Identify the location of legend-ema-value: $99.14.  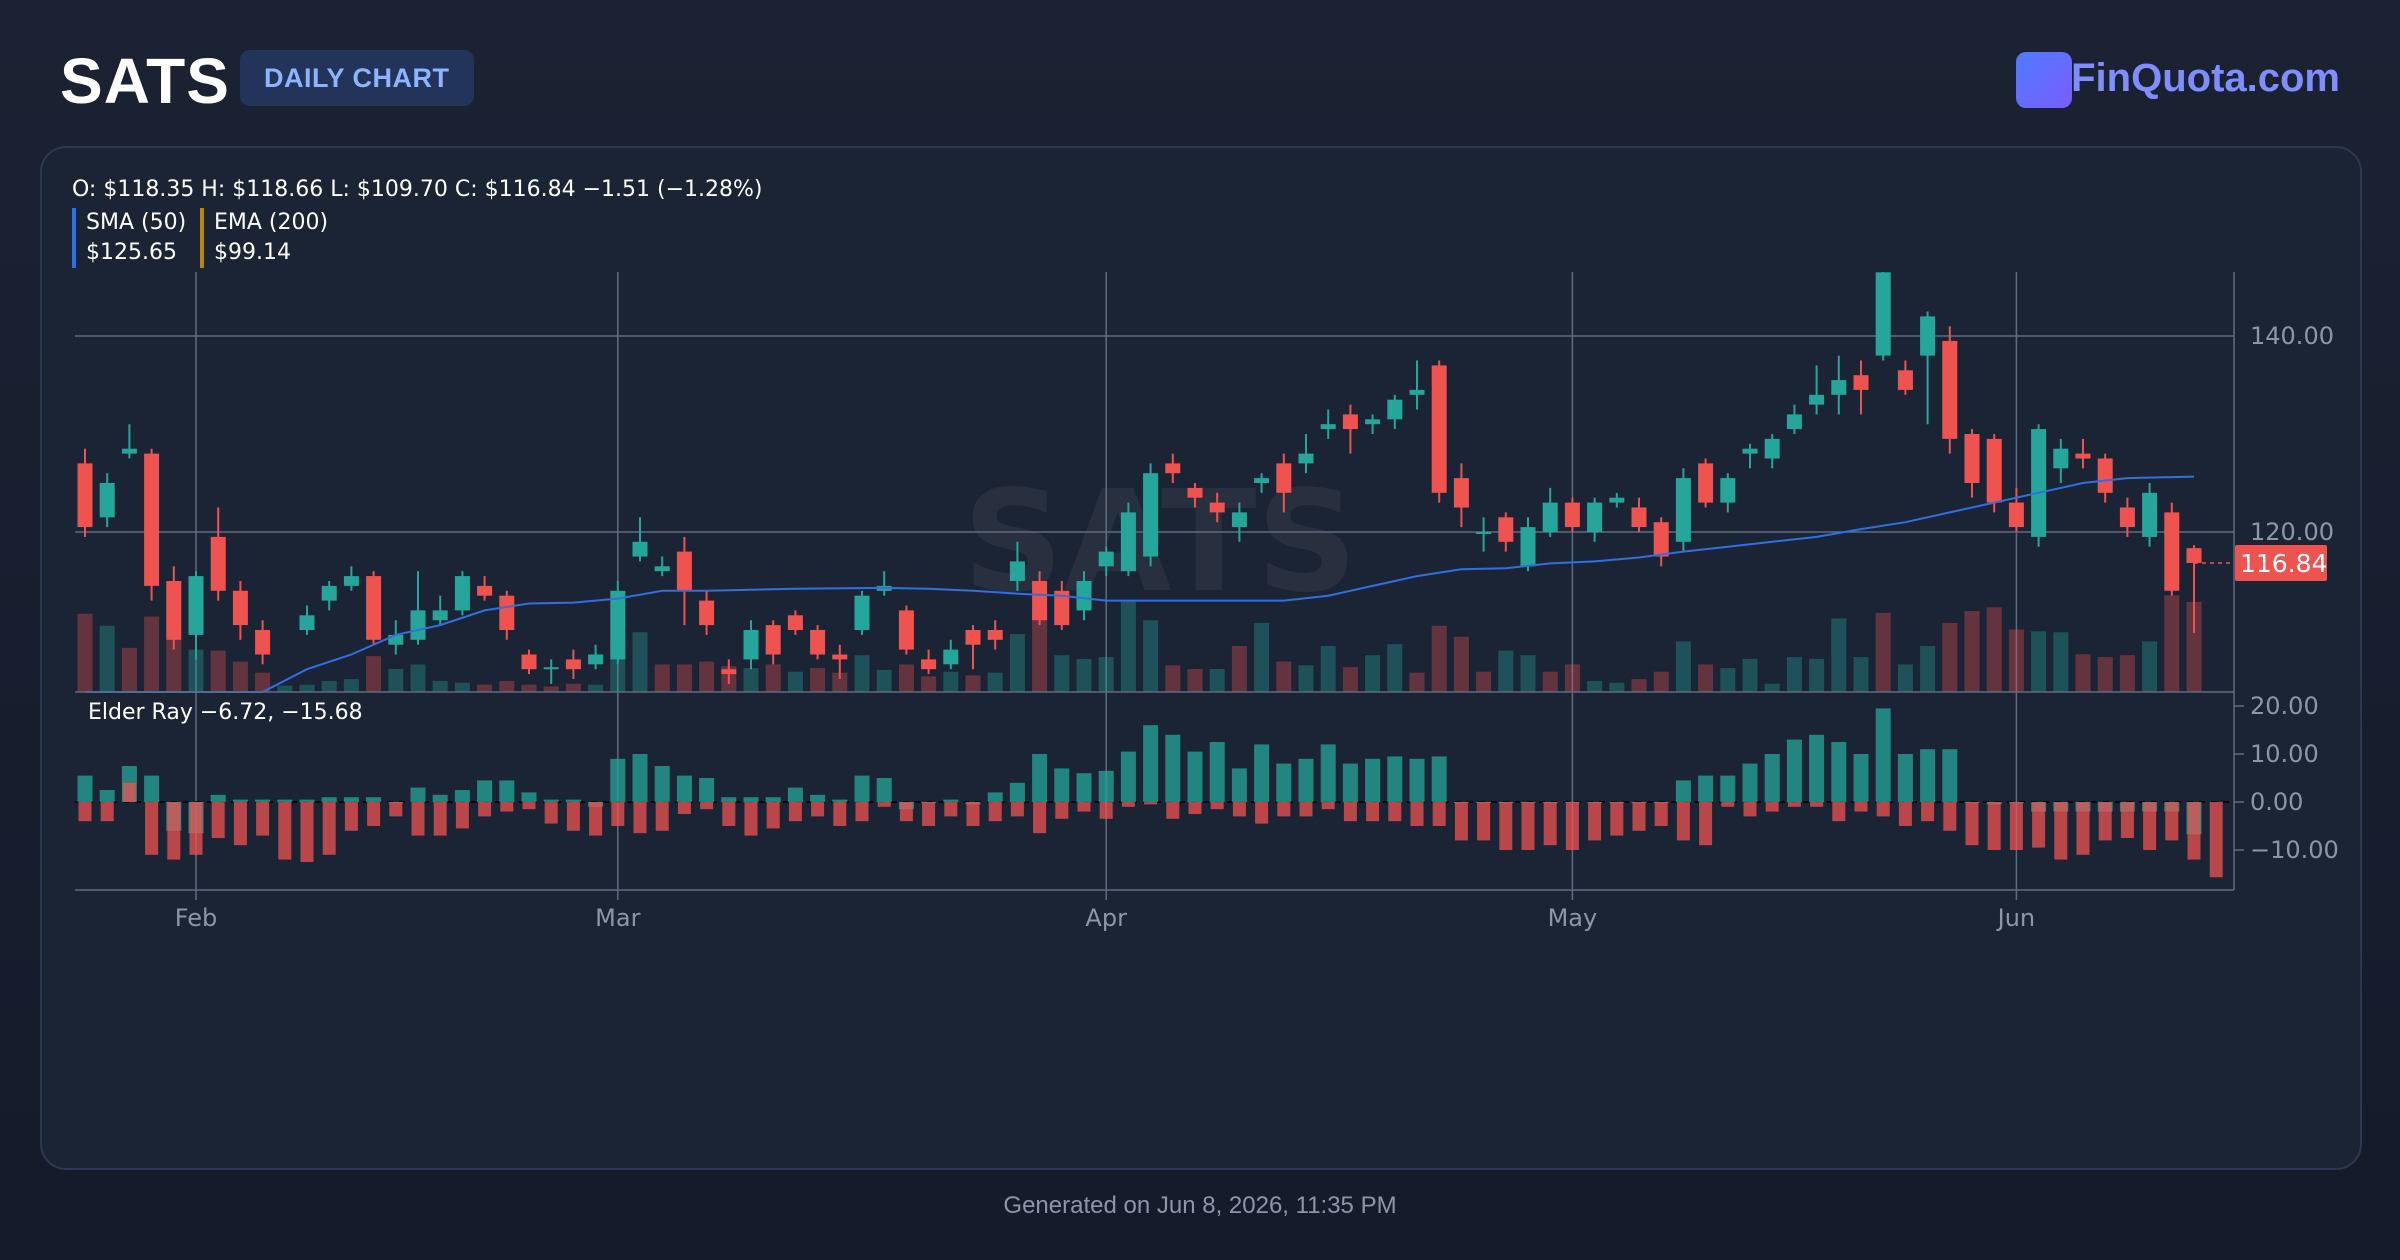
(252, 252).